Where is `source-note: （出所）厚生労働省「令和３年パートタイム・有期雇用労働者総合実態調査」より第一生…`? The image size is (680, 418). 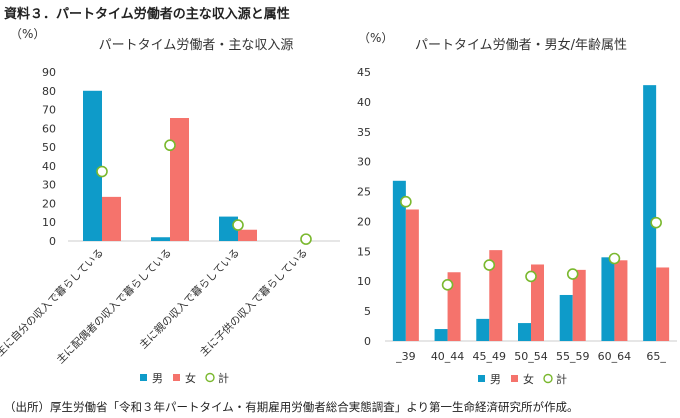
source-note: （出所）厚生労働省「令和３年パートタイム・有期雇用労働者総合実態調査」より第一生… is located at coordinates (291, 407).